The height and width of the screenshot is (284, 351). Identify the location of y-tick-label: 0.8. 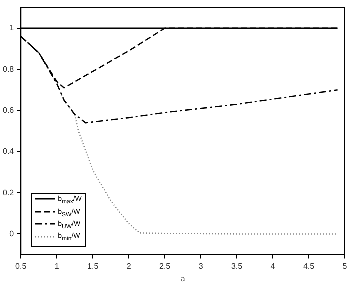
(8, 69).